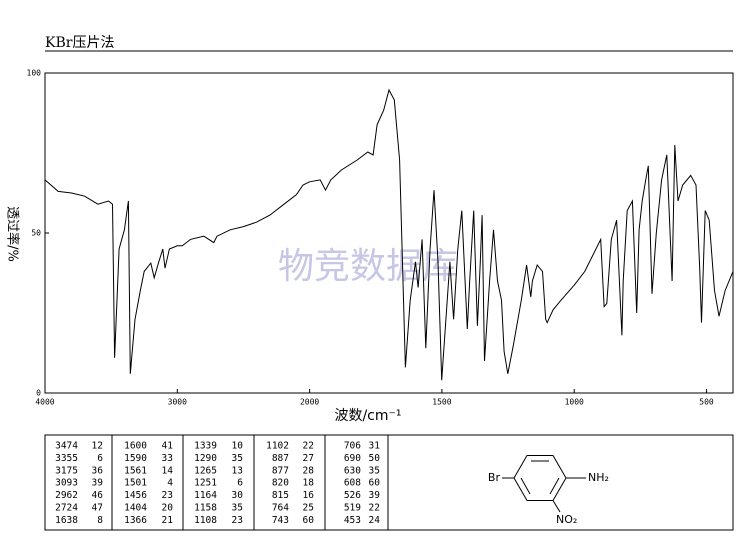 The height and width of the screenshot is (539, 737). What do you see at coordinates (205, 458) in the screenshot?
I see `peak-wavenumber: 1290` at bounding box center [205, 458].